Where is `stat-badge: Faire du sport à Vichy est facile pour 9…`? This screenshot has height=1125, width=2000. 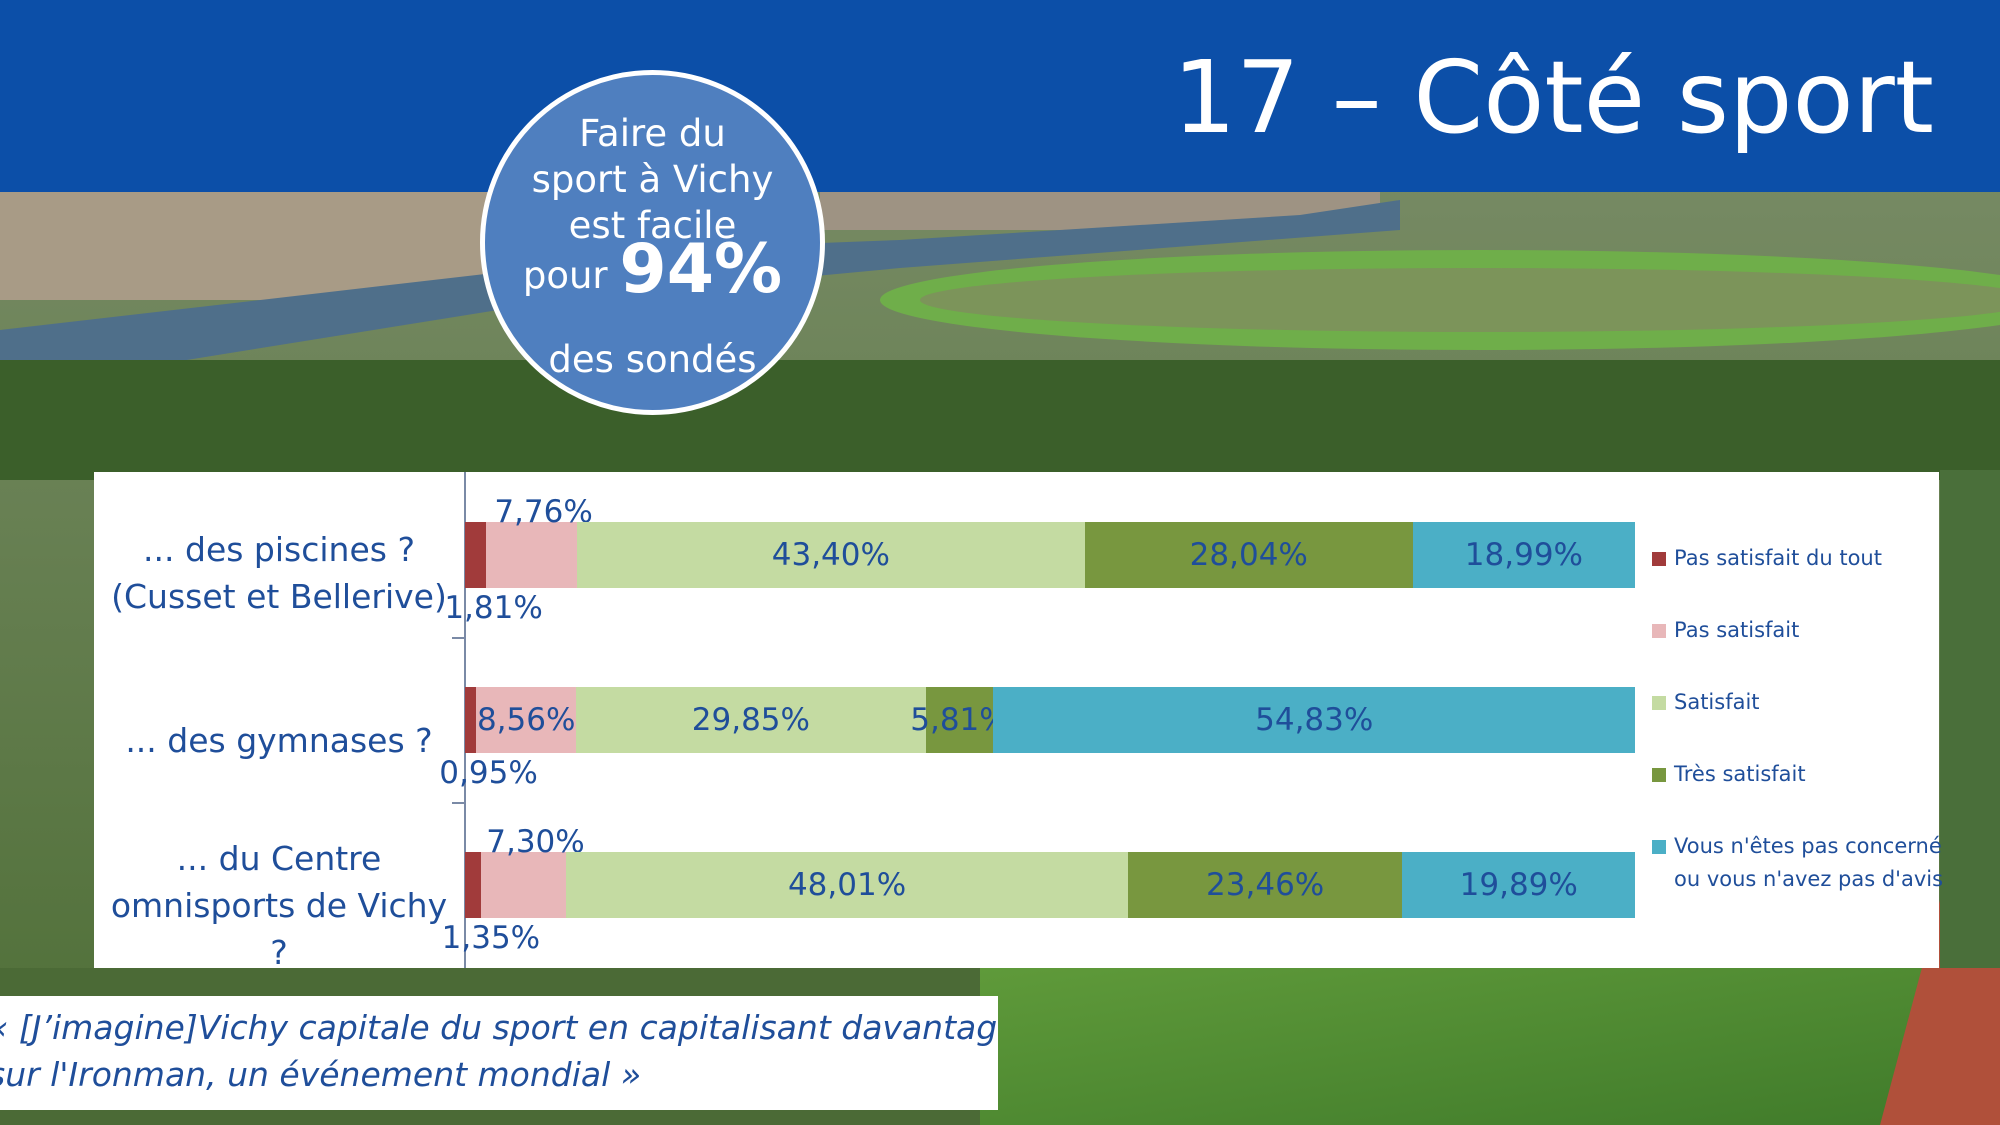
stat-badge: Faire du sport à Vichy est facile pour 9… is located at coordinates (652, 242).